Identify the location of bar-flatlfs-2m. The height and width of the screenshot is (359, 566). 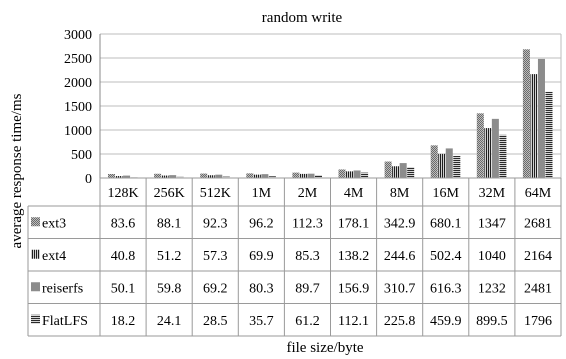
(318, 176).